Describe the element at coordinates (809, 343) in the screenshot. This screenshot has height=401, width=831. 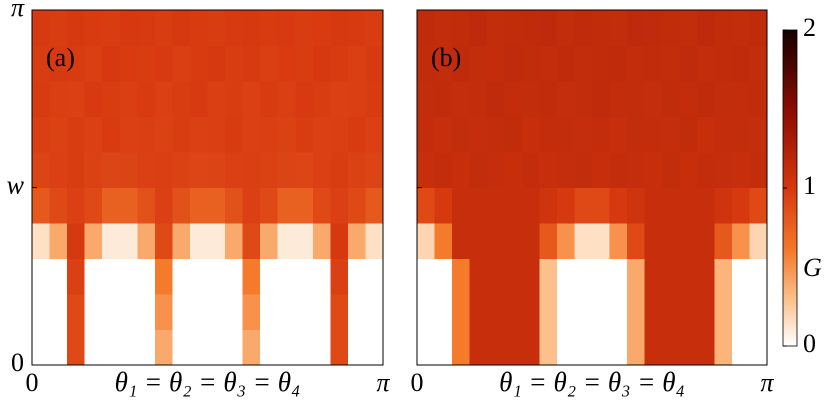
I see `colorbar-tick-label: 0` at that location.